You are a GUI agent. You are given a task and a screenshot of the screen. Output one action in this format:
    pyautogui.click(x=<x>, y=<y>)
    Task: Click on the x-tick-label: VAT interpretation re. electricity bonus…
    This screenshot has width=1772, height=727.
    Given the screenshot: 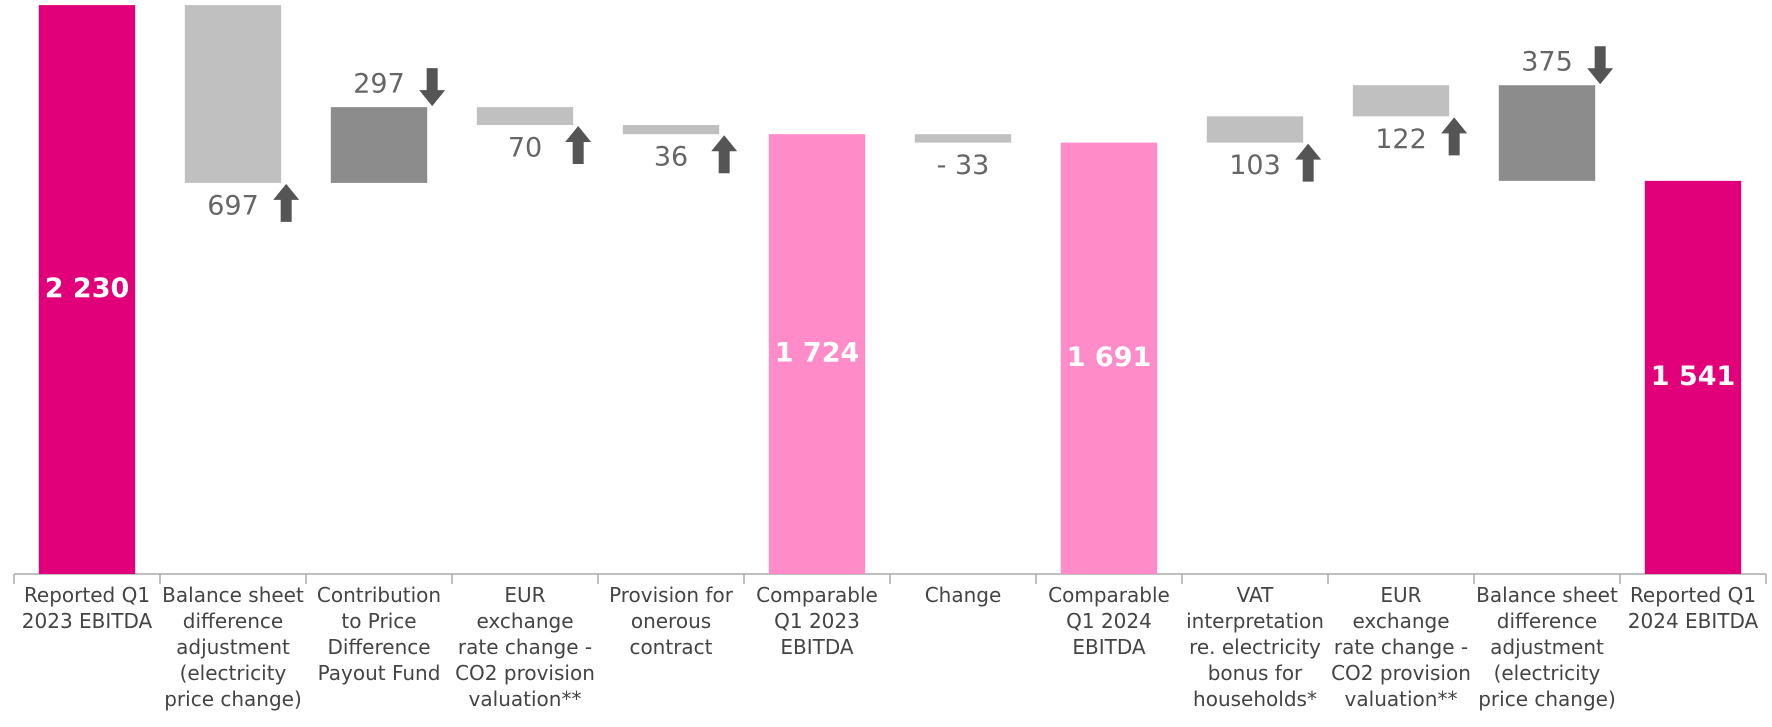 What is the action you would take?
    pyautogui.click(x=1255, y=647)
    